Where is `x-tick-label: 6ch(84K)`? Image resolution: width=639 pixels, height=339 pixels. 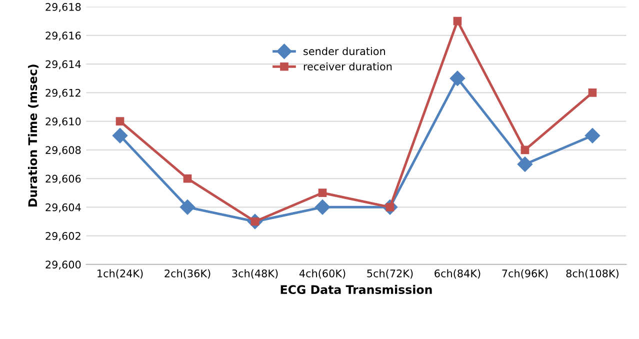 x-tick-label: 6ch(84K) is located at coordinates (457, 274).